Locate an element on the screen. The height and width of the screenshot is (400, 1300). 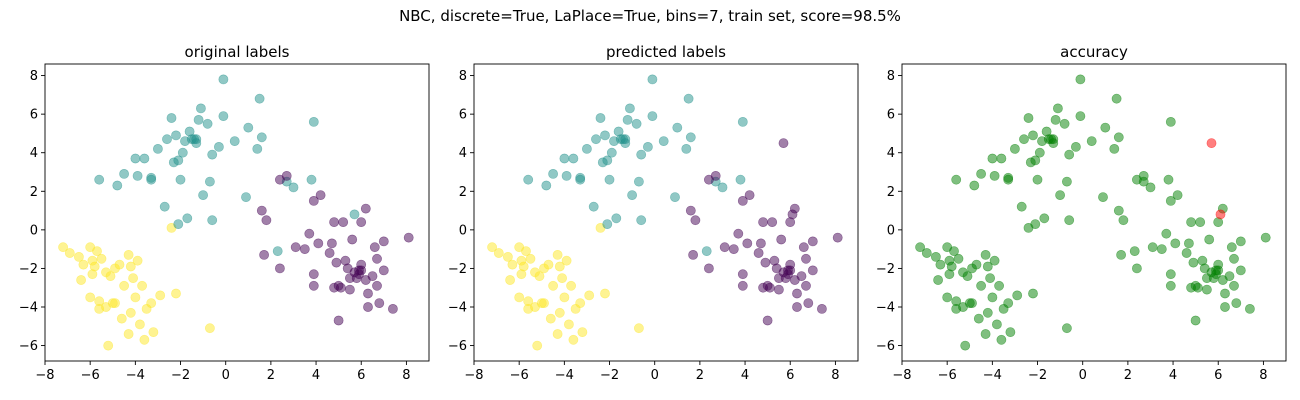
y-tick-label: 4 is located at coordinates (891, 153).